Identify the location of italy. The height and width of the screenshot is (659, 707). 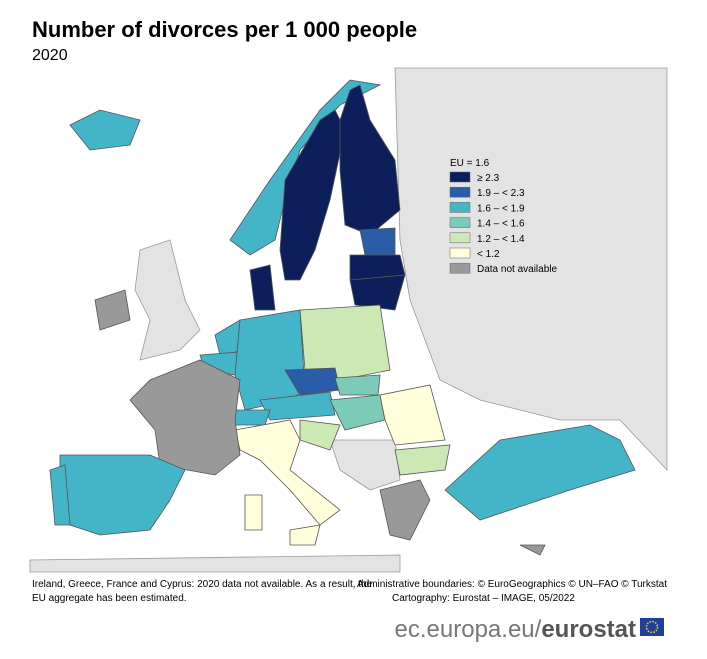
(287, 472).